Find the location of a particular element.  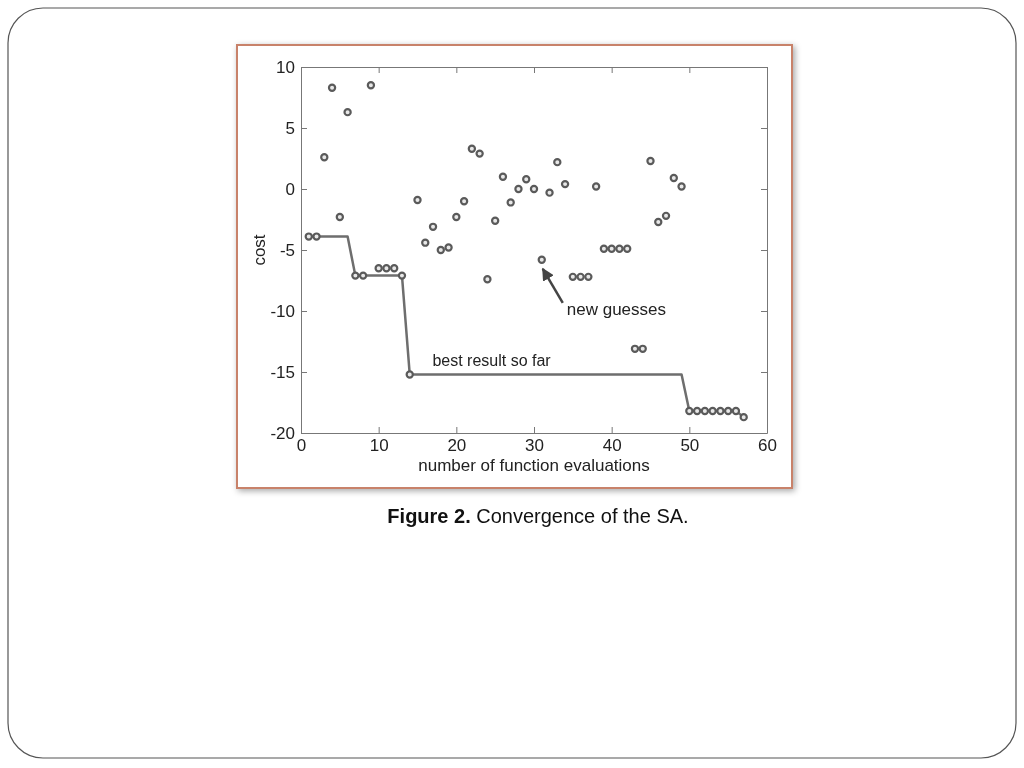

annotation: new guesses is located at coordinates (616, 309).